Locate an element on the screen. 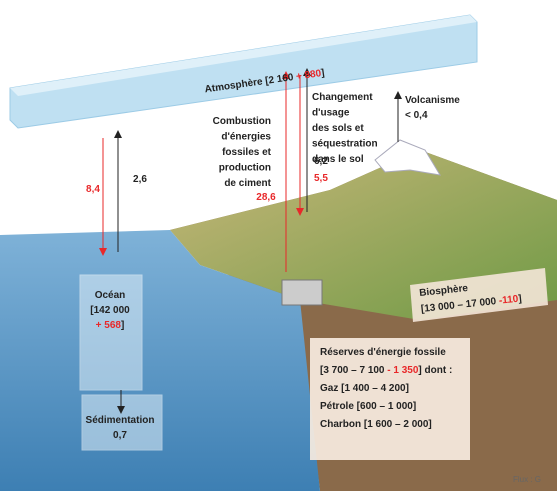 The height and width of the screenshot is (491, 557). label-line: fossiles et is located at coordinates (247, 152).